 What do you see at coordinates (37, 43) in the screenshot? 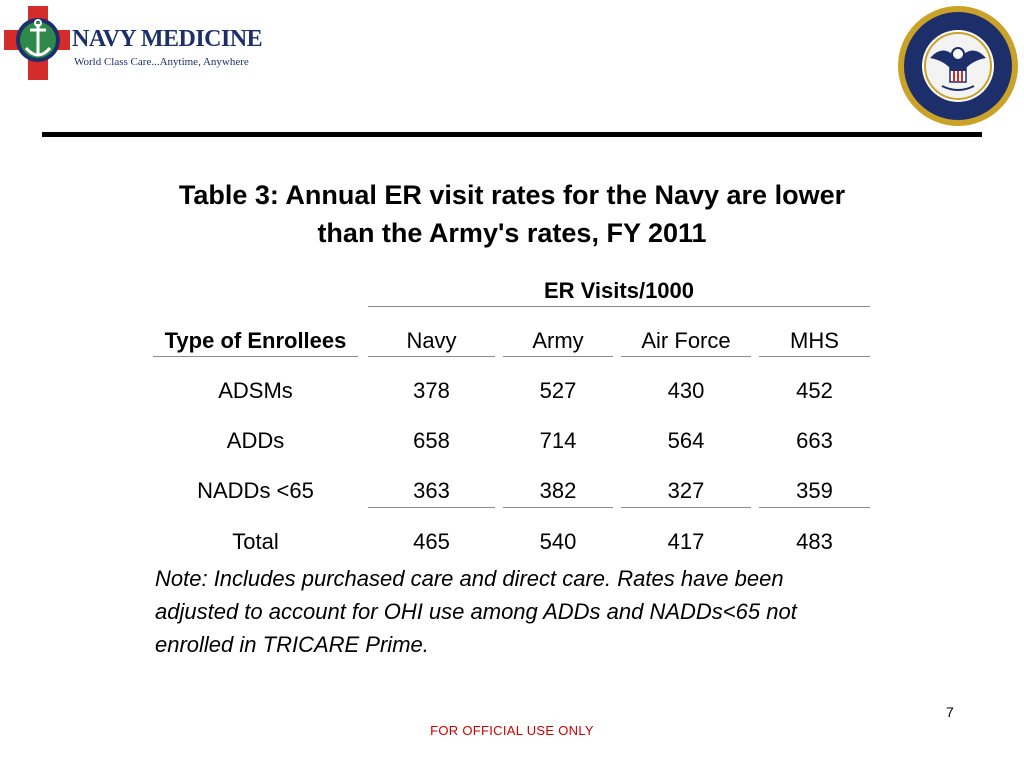
I see `anchor-cross-icon` at bounding box center [37, 43].